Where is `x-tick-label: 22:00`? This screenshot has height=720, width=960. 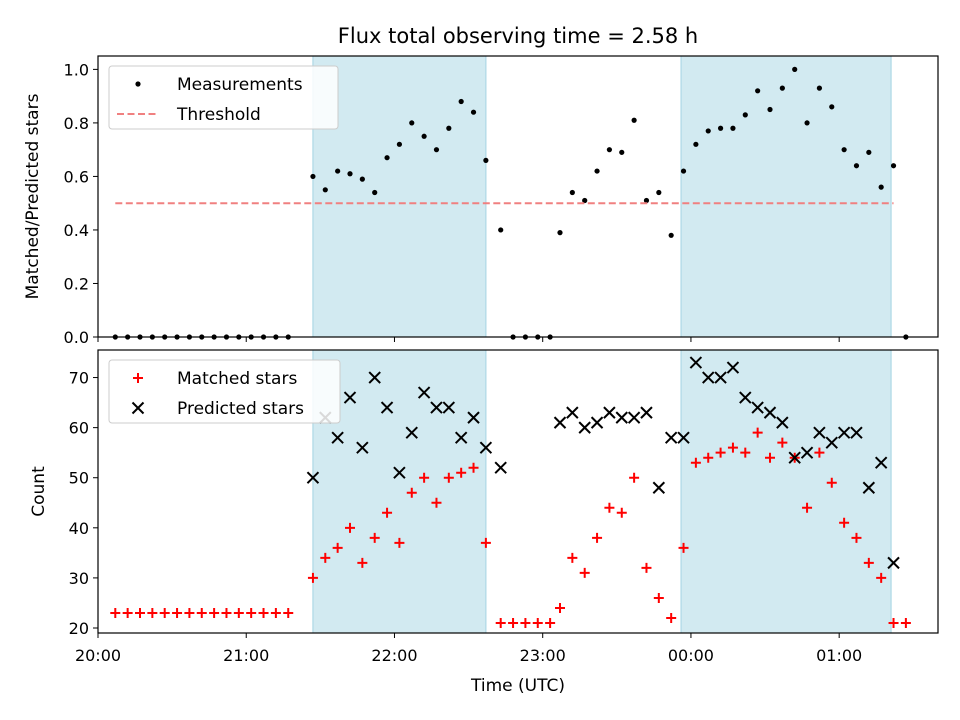
x-tick-label: 22:00 is located at coordinates (394, 655).